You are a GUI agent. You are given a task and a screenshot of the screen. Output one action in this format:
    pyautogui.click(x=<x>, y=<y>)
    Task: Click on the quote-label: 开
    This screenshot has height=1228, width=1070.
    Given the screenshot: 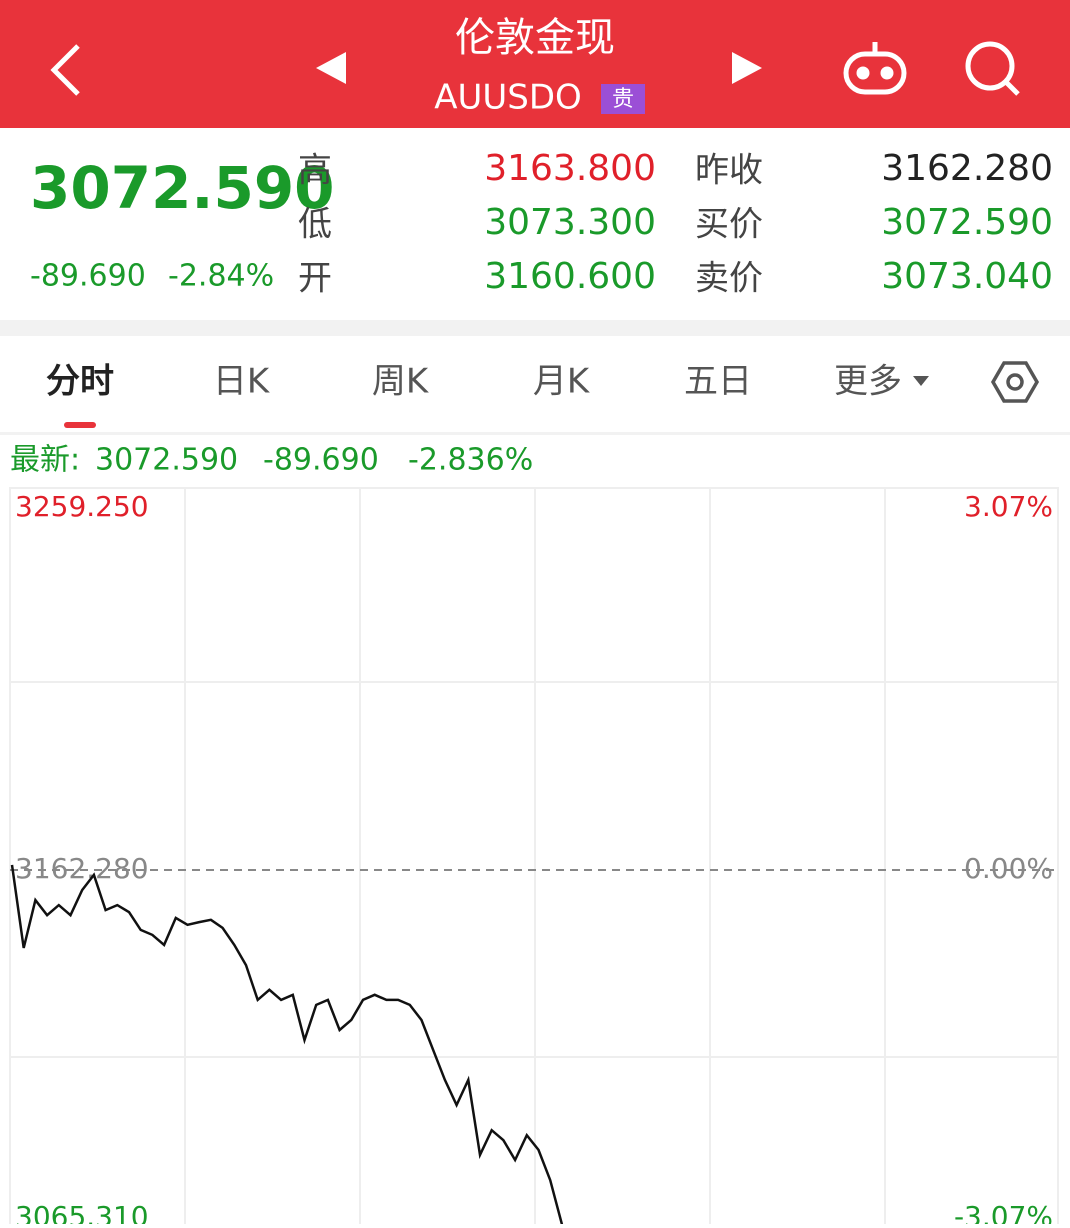 What is the action you would take?
    pyautogui.click(x=315, y=279)
    